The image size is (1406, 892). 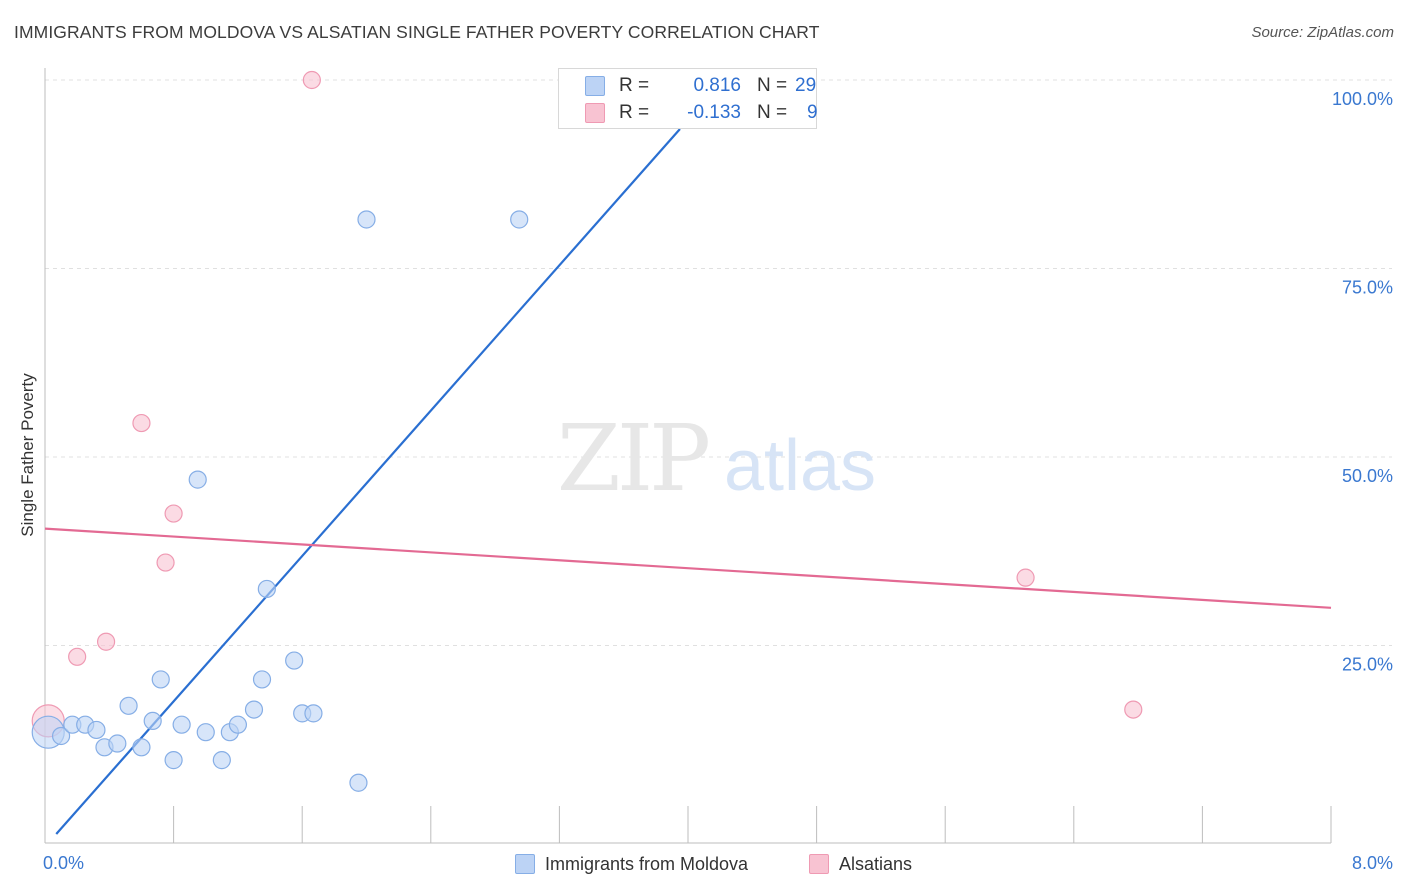 What do you see at coordinates (647, 863) in the screenshot?
I see `legend-label-moldova: Immigrants from Moldova` at bounding box center [647, 863].